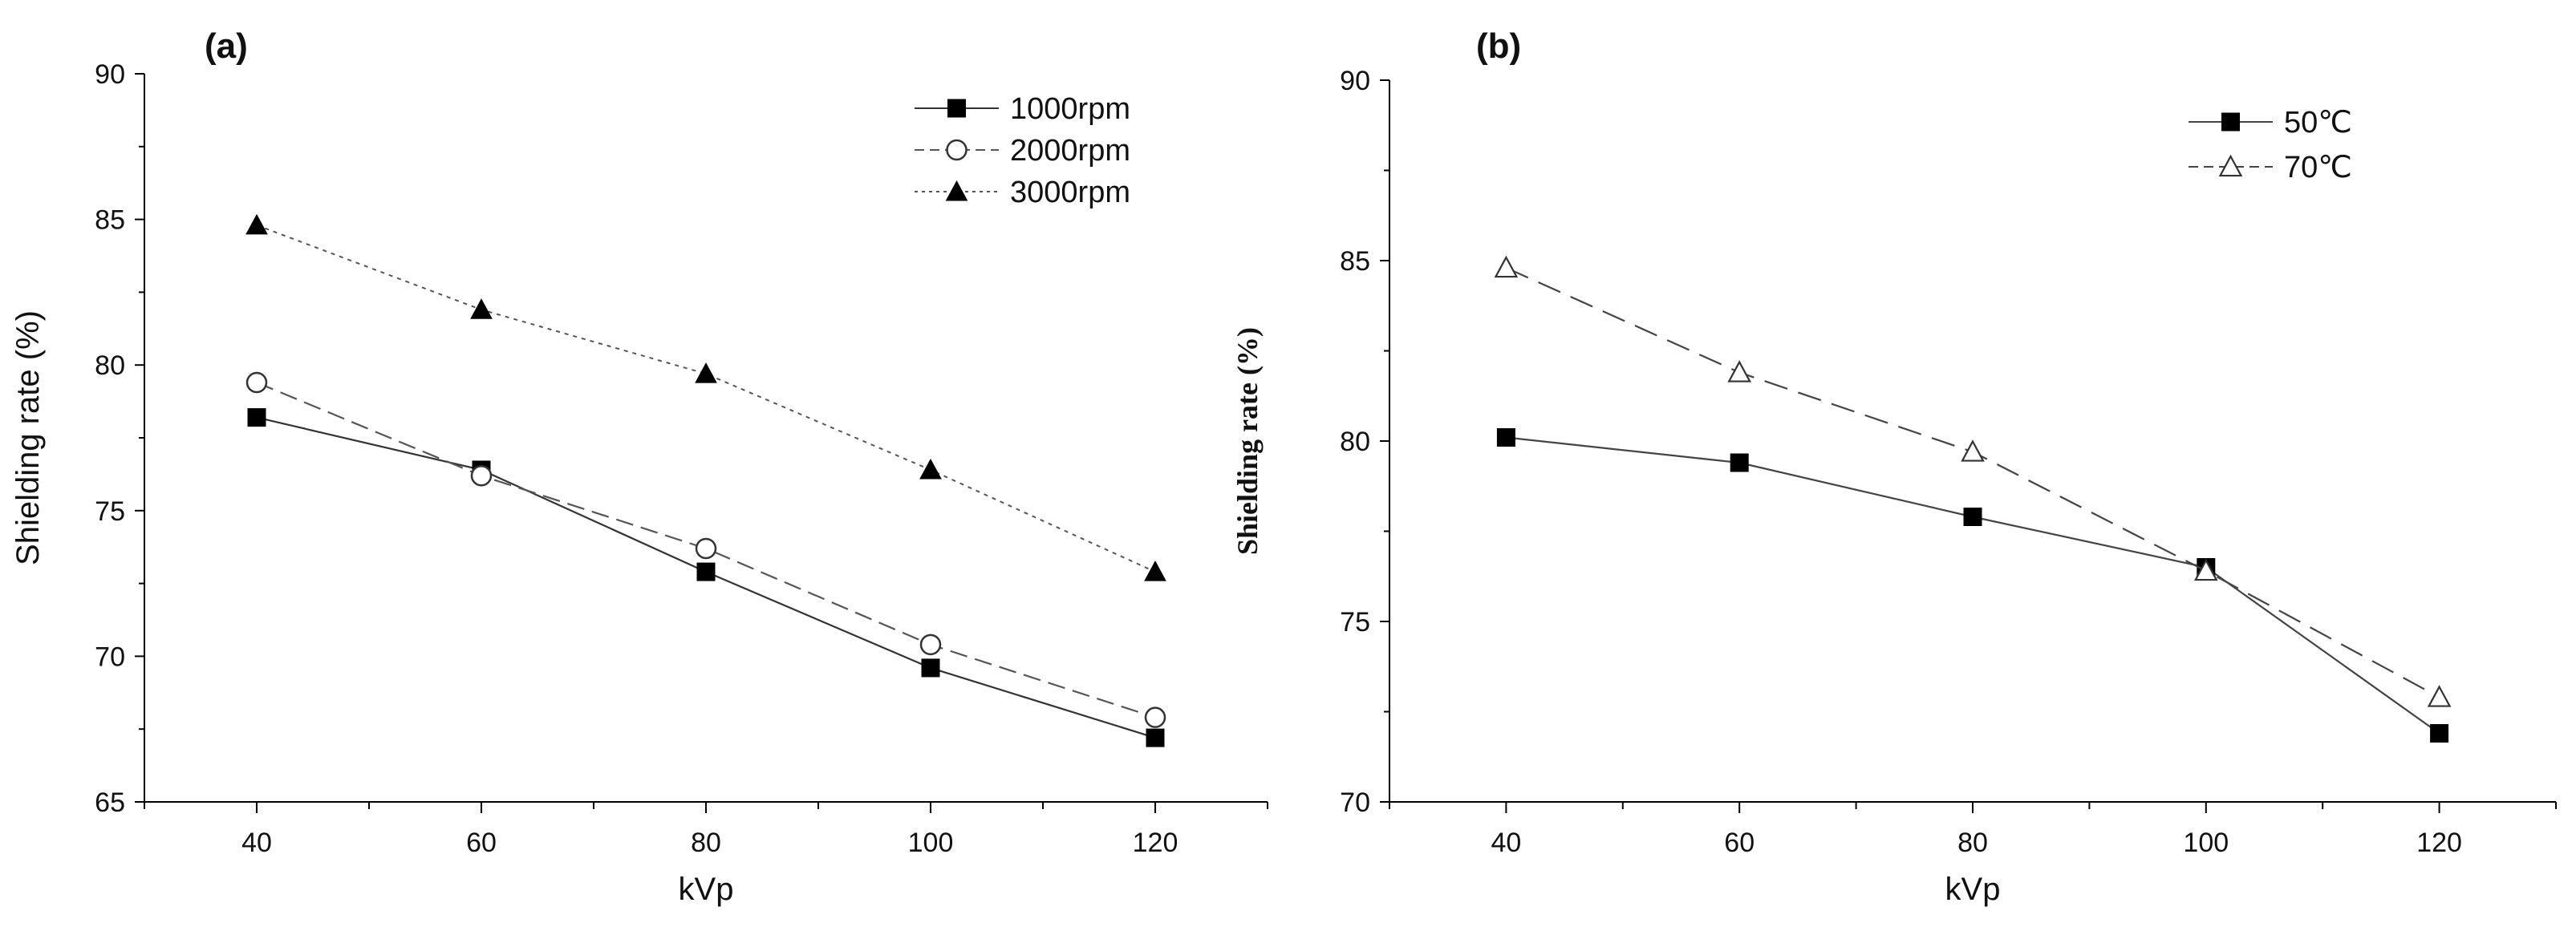  I want to click on panel-label: (b), so click(1498, 46).